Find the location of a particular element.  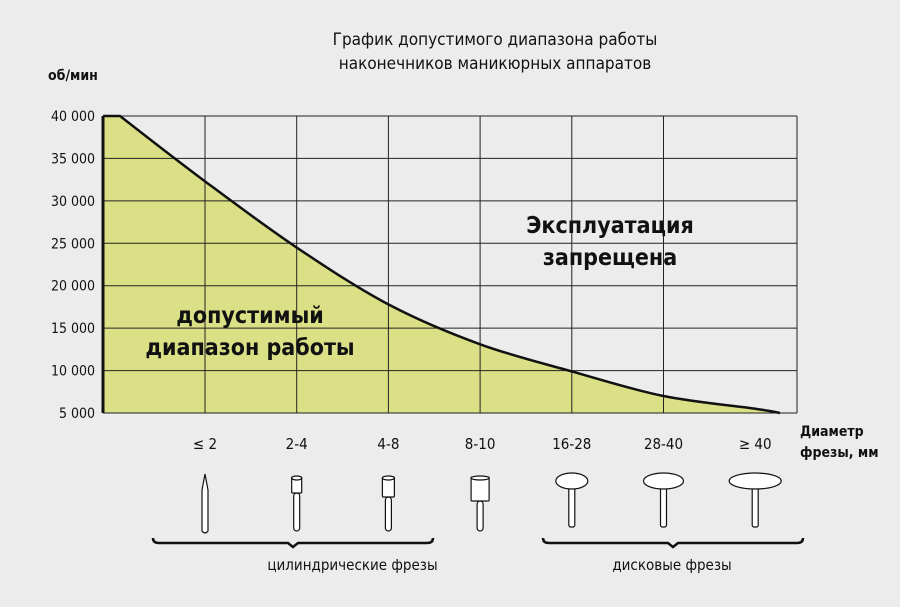

allowed-line-1: допустимый is located at coordinates (250, 316).